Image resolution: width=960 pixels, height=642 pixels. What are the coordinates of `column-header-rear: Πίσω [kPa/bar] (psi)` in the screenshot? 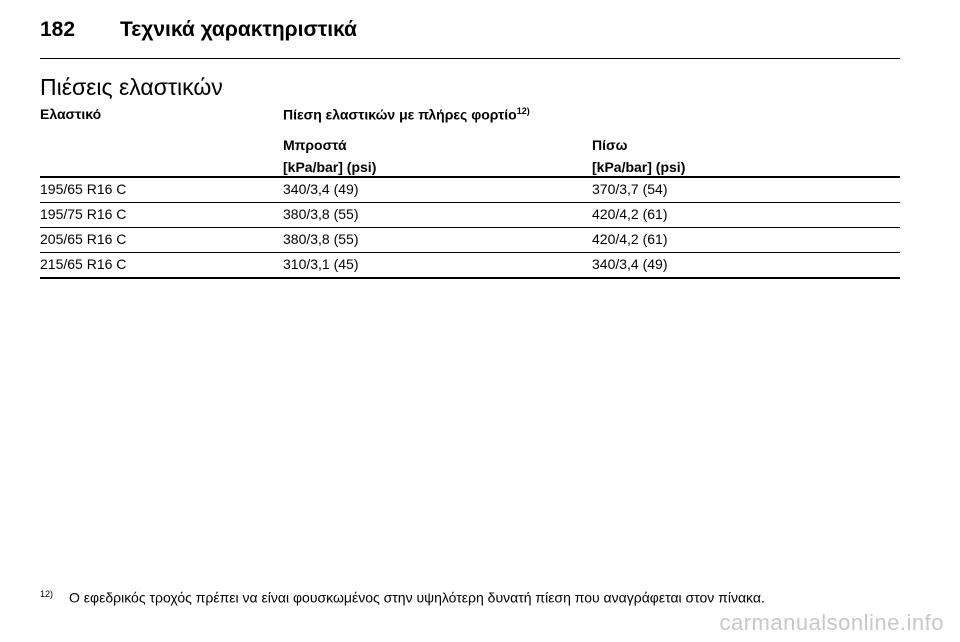 It's located at (638, 156).